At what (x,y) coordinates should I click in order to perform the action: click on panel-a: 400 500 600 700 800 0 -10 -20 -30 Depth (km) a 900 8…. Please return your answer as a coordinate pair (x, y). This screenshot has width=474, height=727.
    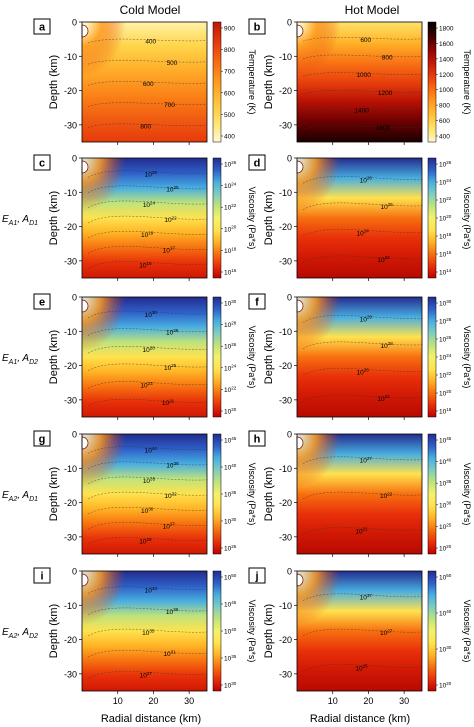
    Looking at the image, I should click on (145, 81).